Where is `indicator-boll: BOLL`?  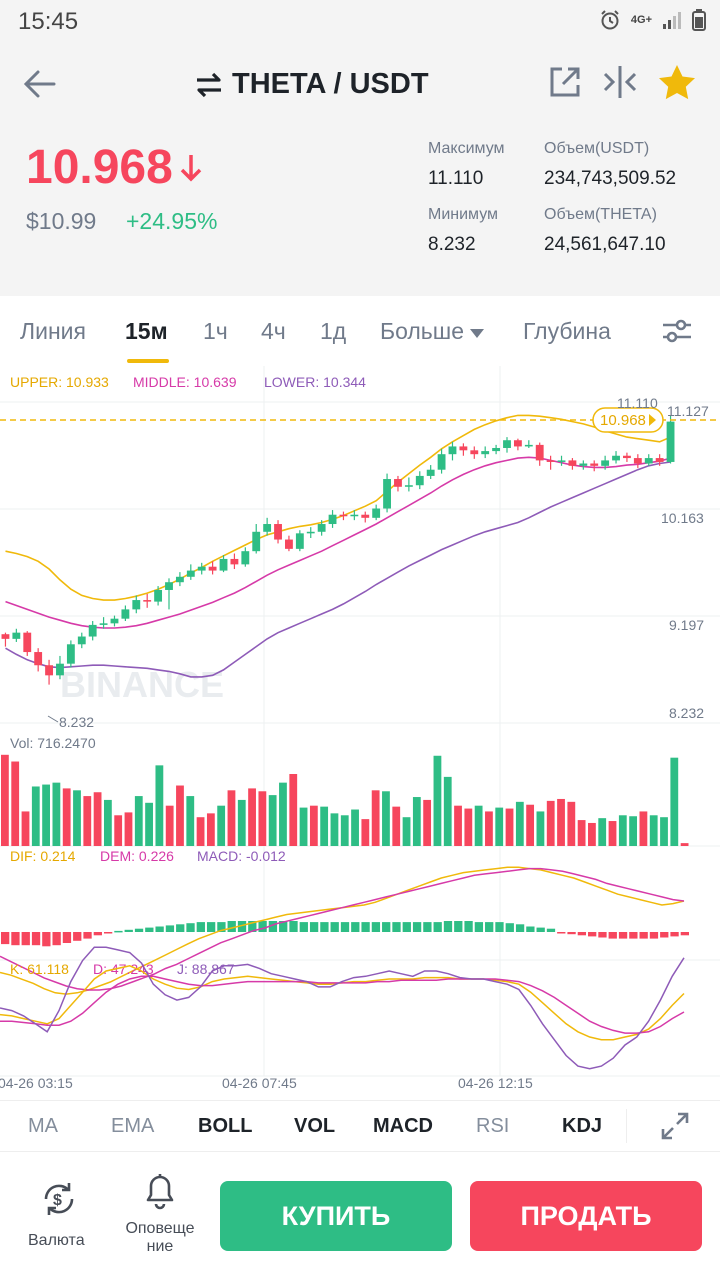
indicator-boll: BOLL is located at coordinates (225, 1126).